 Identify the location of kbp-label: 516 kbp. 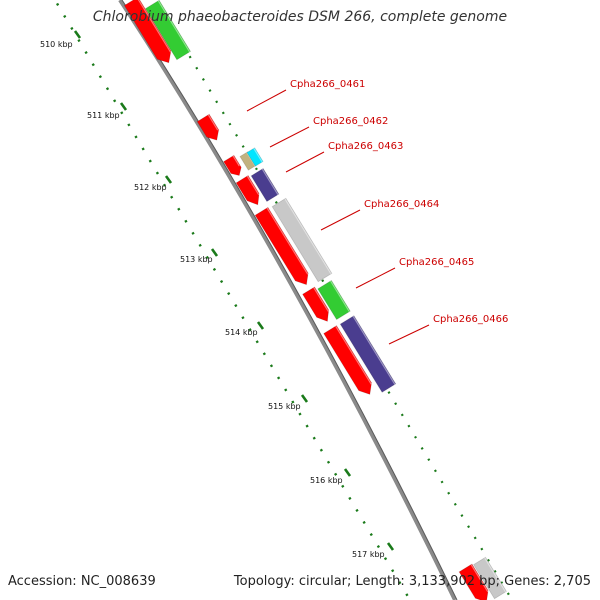
(326, 480).